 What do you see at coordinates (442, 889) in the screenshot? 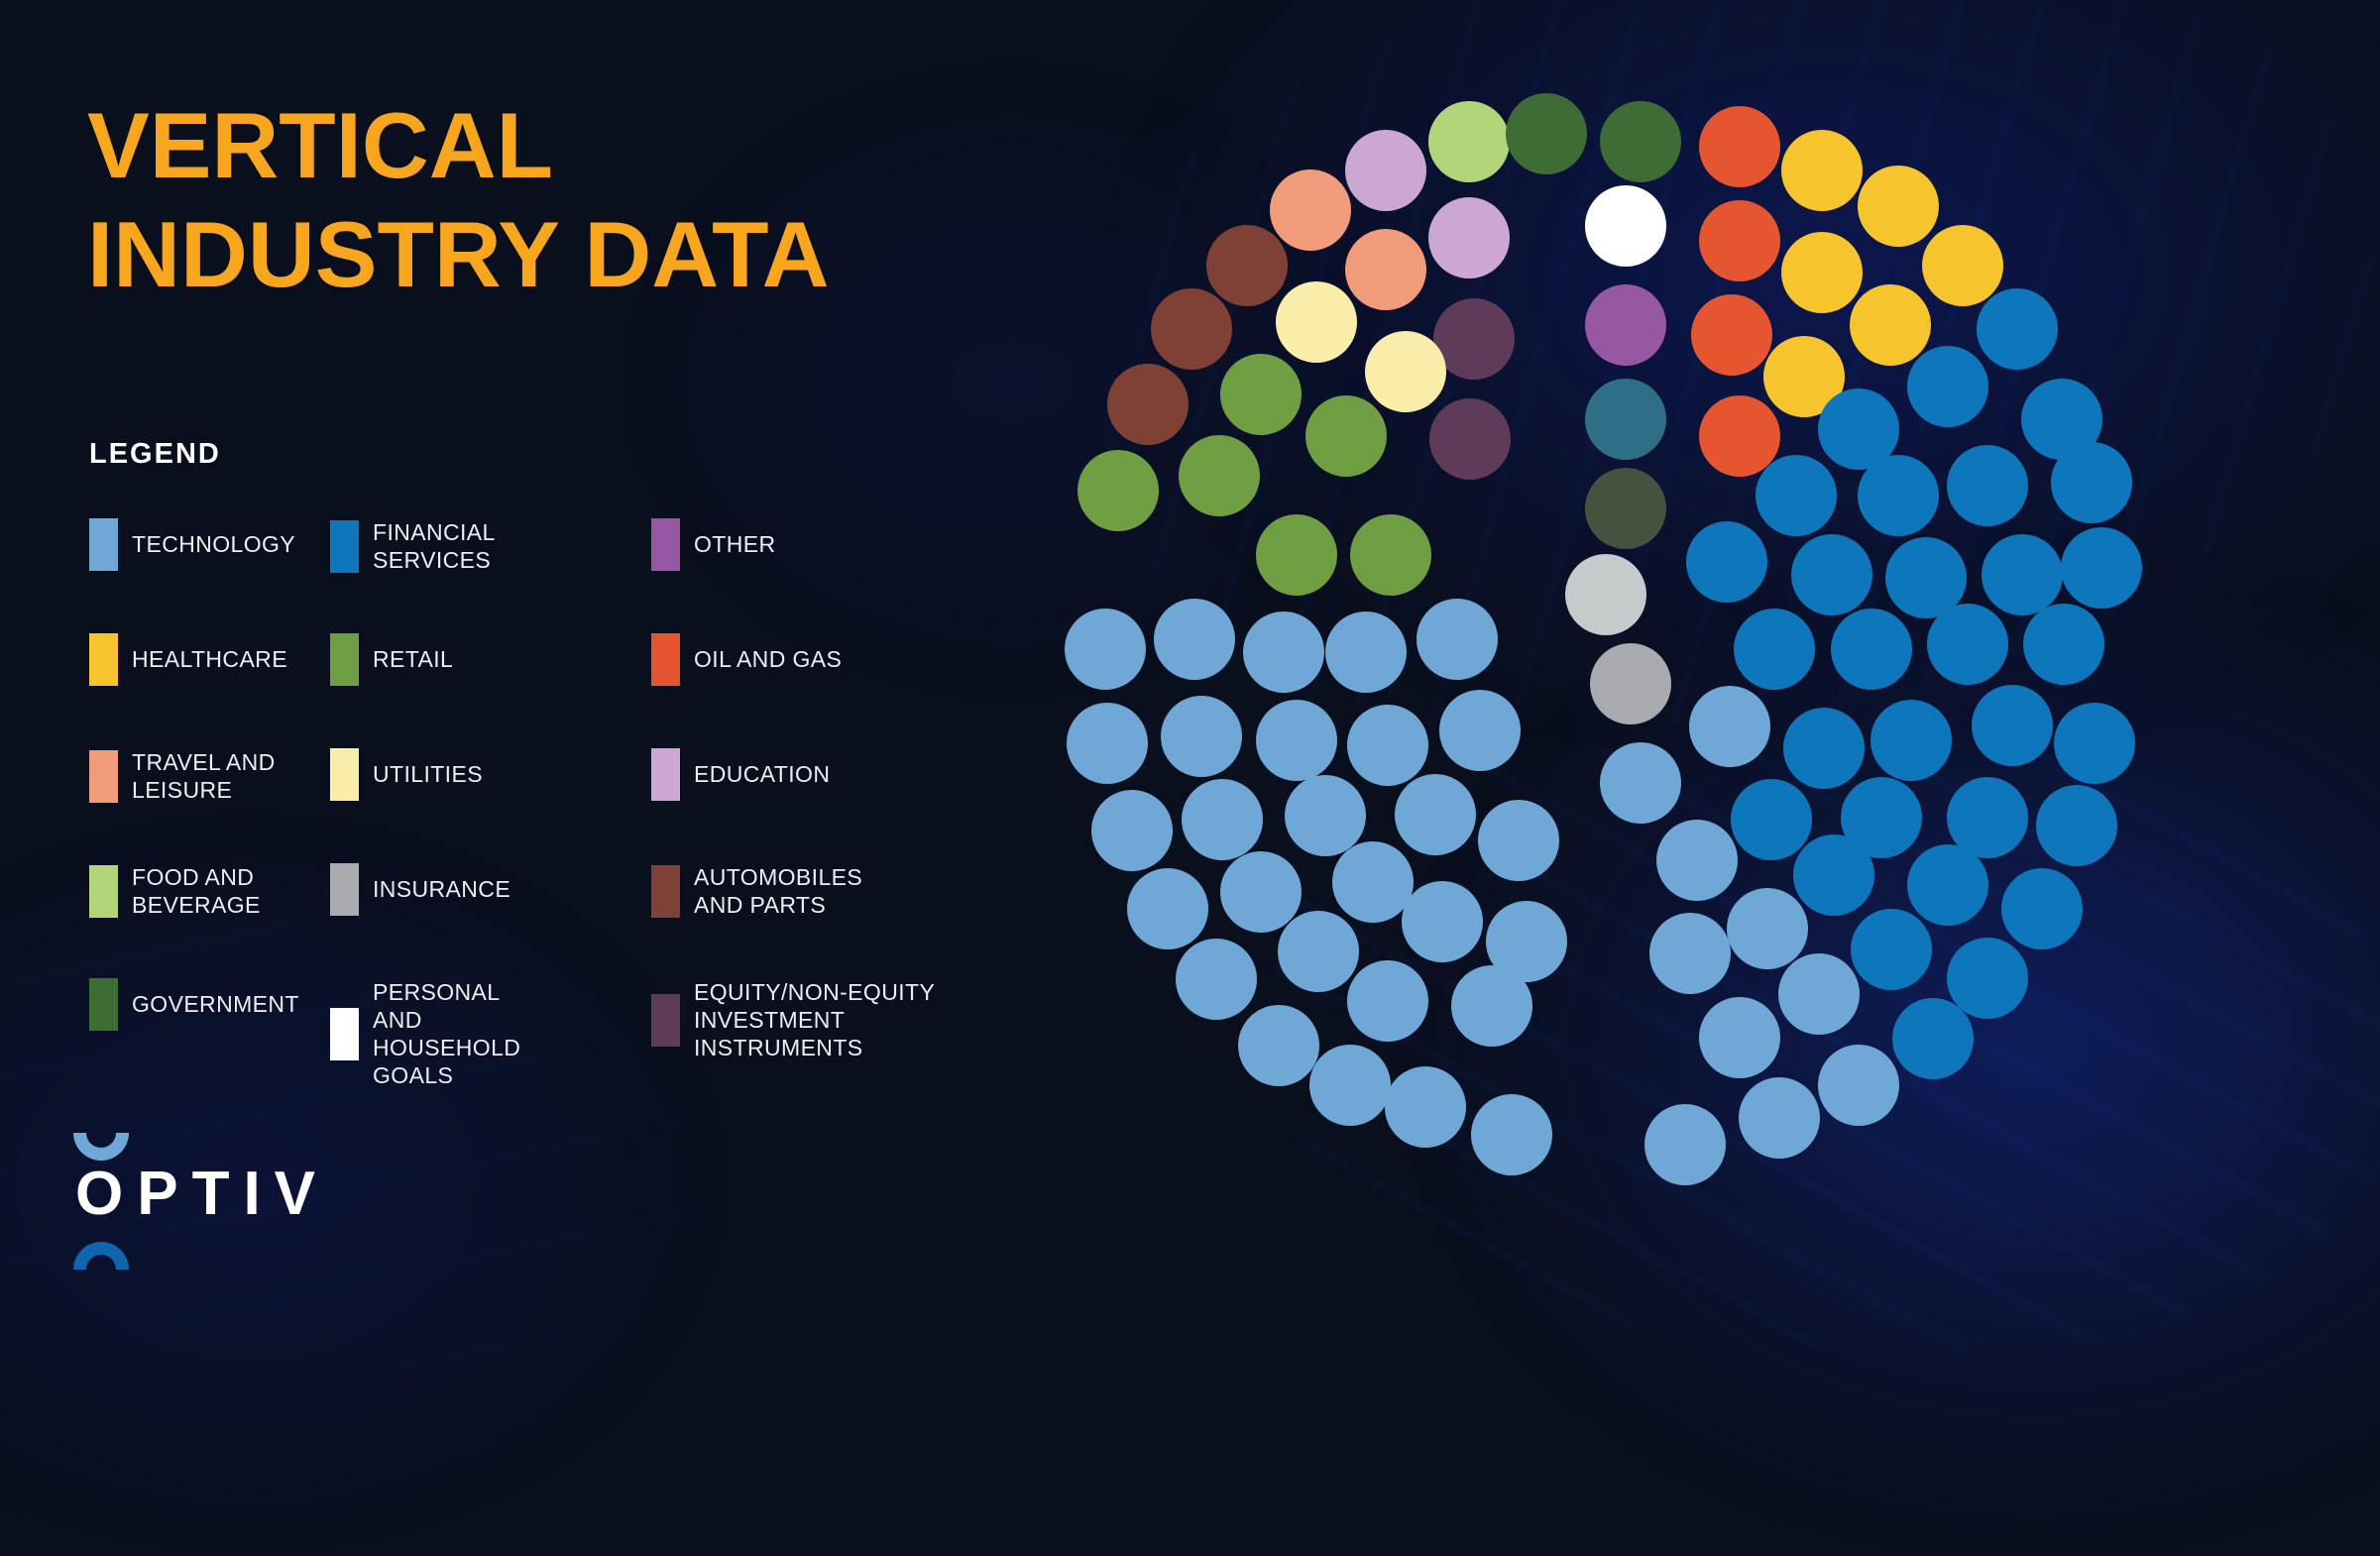
I see `legend-item-label: INSURANCE` at bounding box center [442, 889].